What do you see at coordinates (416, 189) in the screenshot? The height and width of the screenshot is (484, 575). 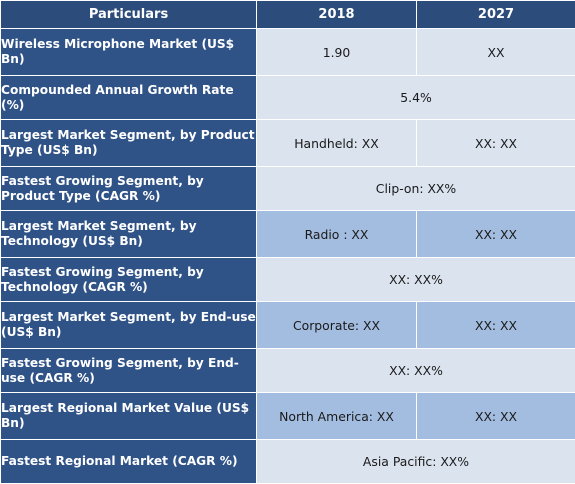 I see `value-merged: Clip-on: XX%` at bounding box center [416, 189].